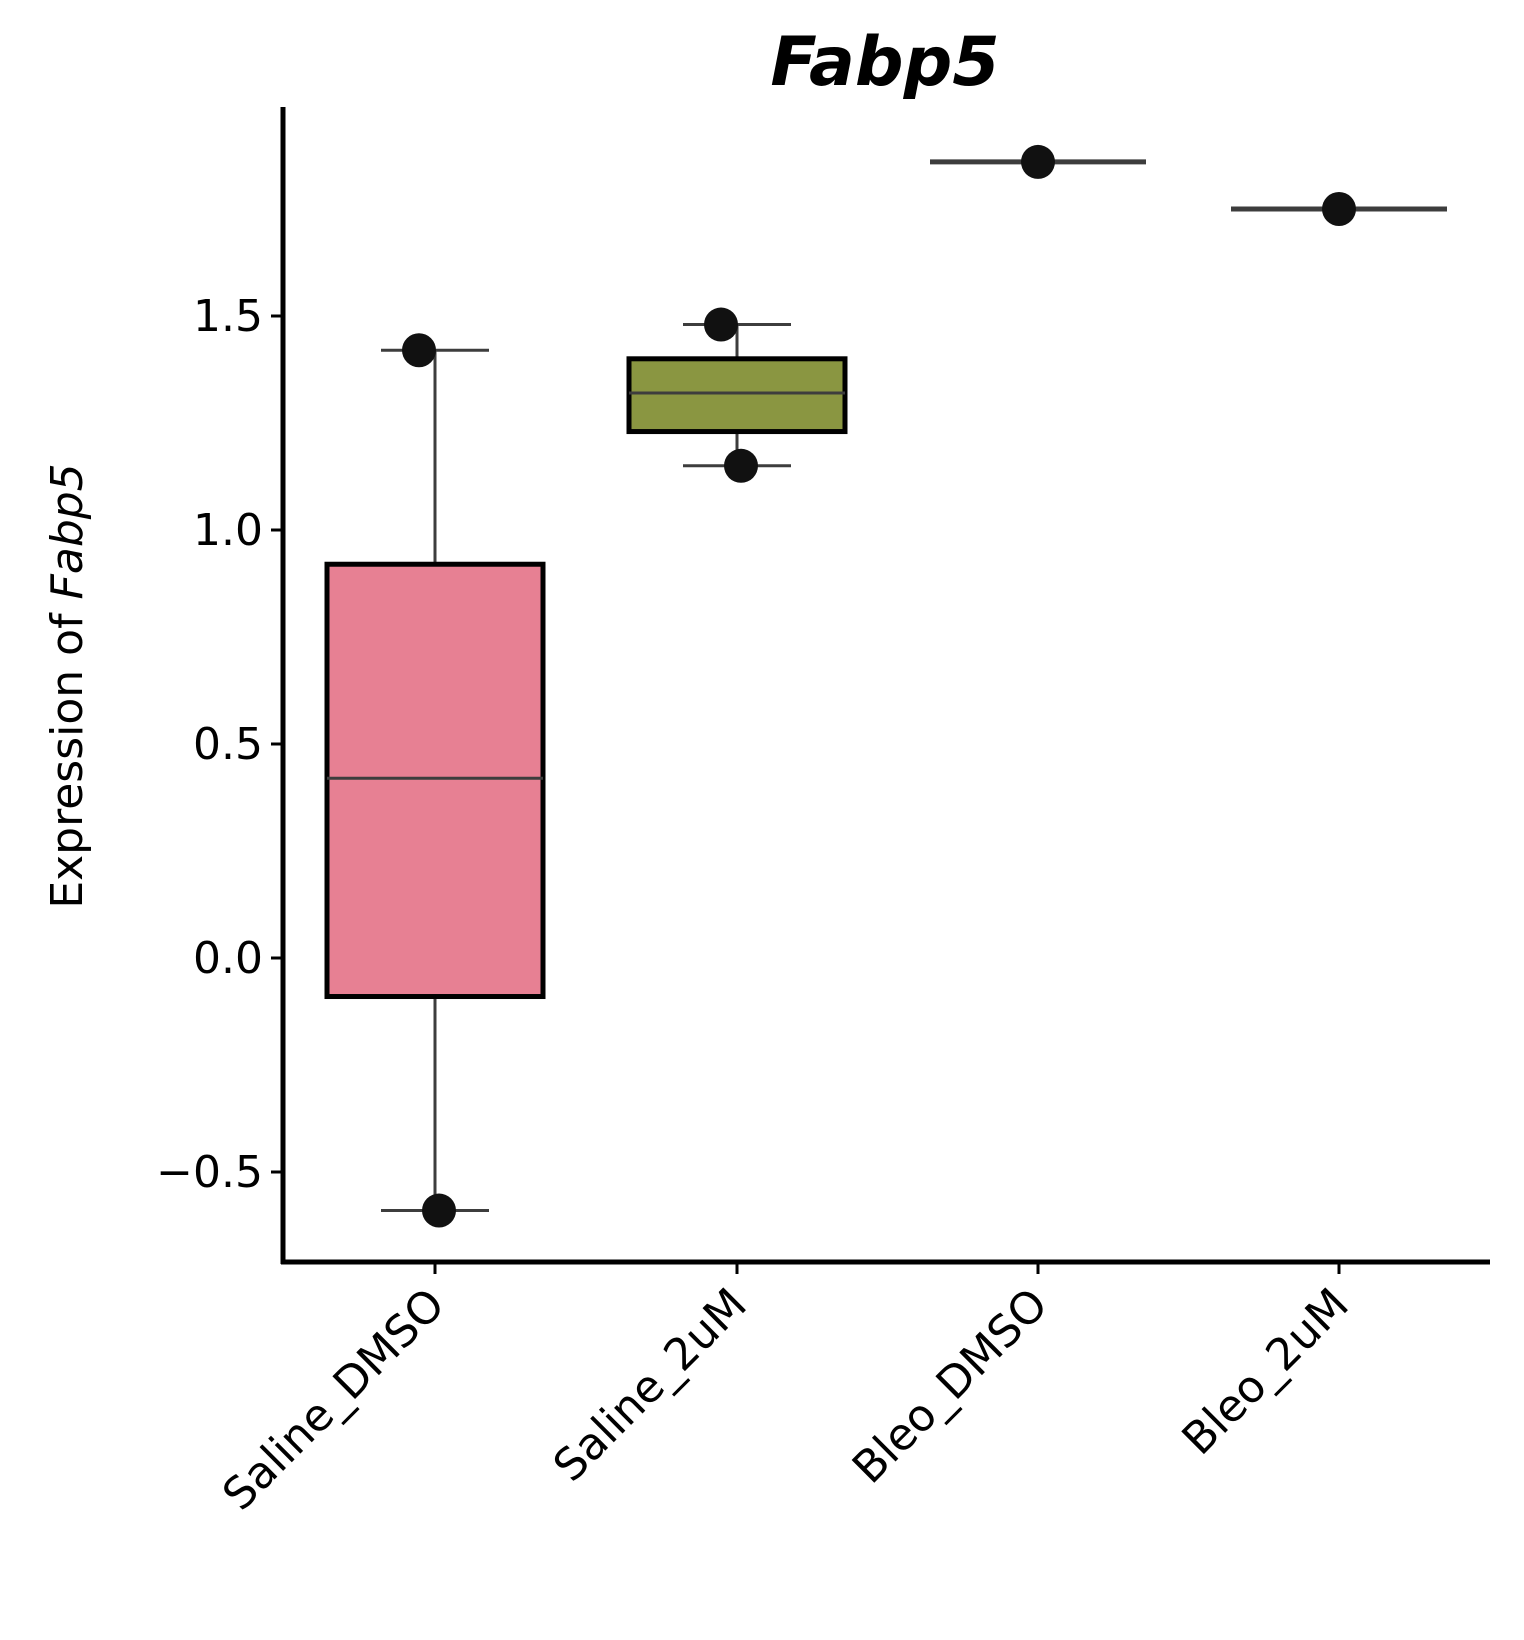  What do you see at coordinates (650, 1385) in the screenshot?
I see `x-category-label: Saline_2uM` at bounding box center [650, 1385].